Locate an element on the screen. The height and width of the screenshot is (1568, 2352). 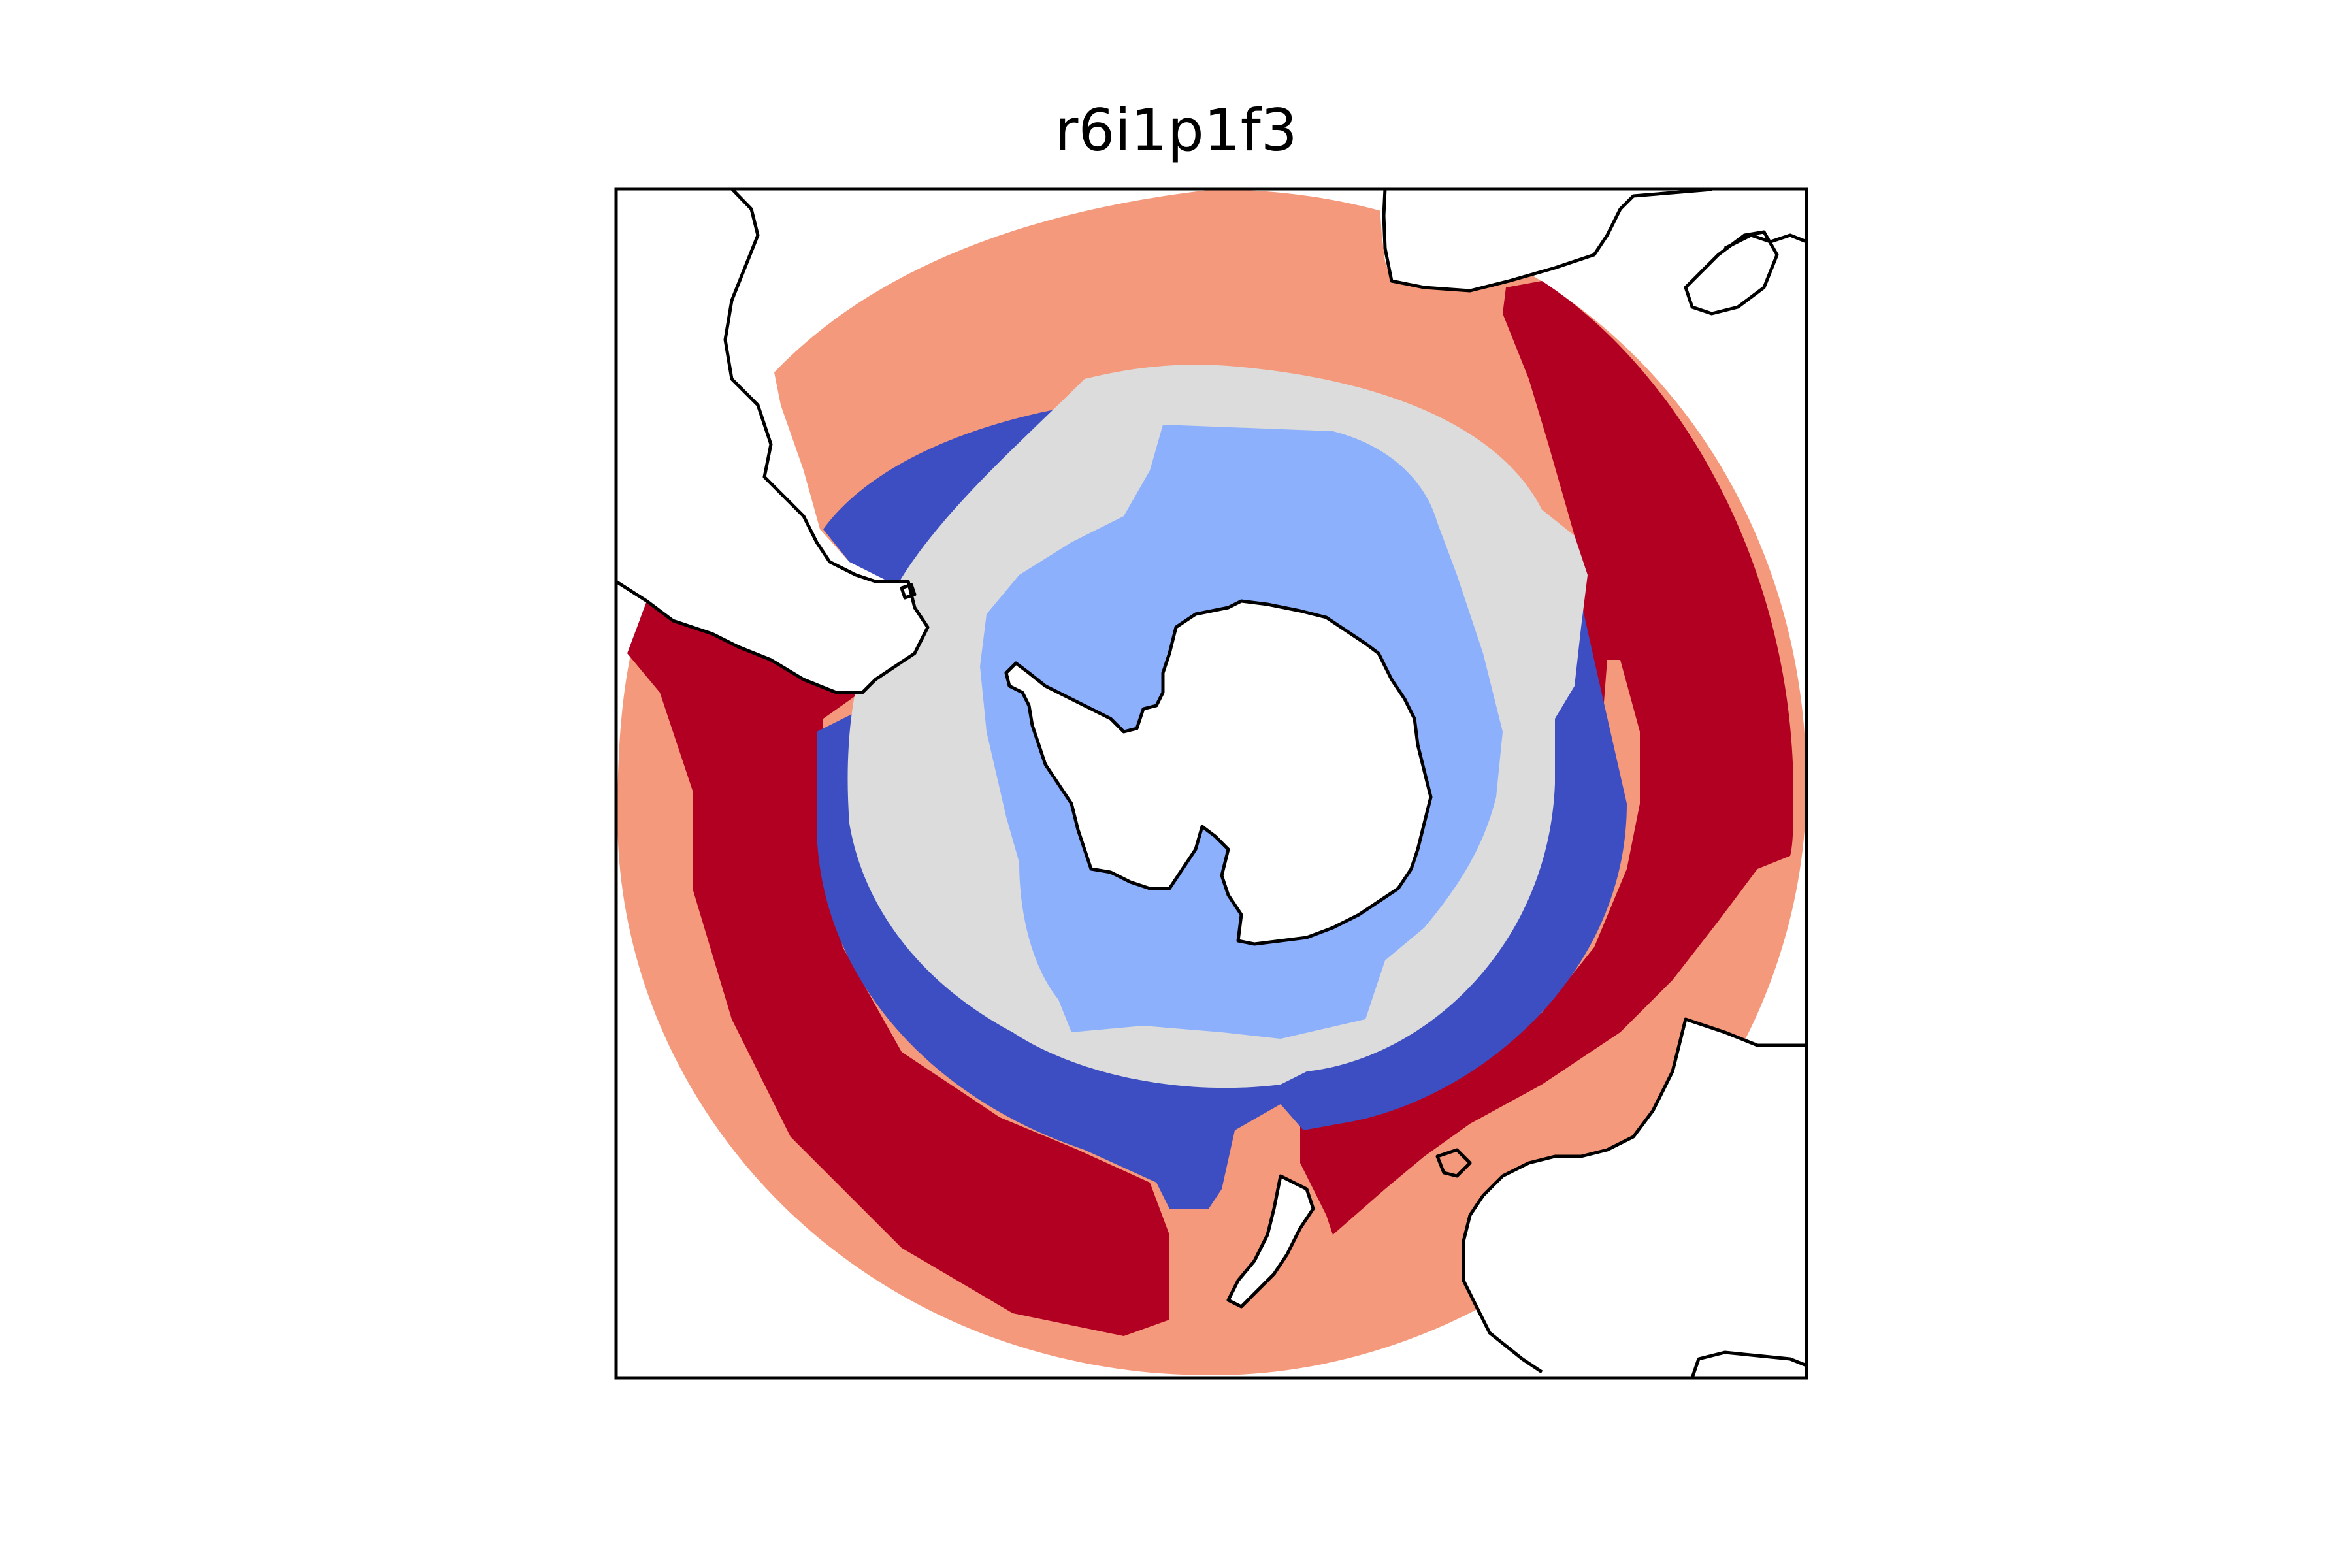
australia-coastline is located at coordinates (1634, 1195).